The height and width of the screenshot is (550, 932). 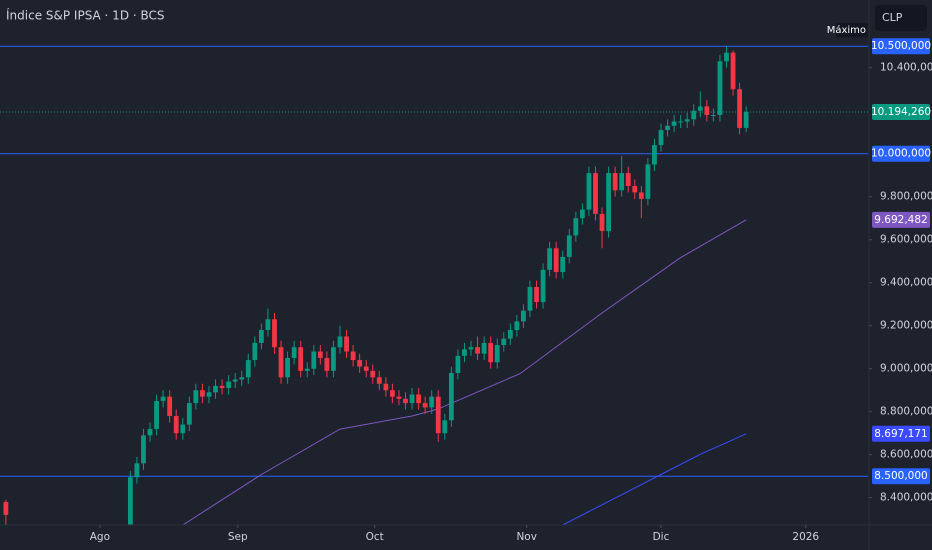 I want to click on x-tick-label: Nov, so click(x=526, y=537).